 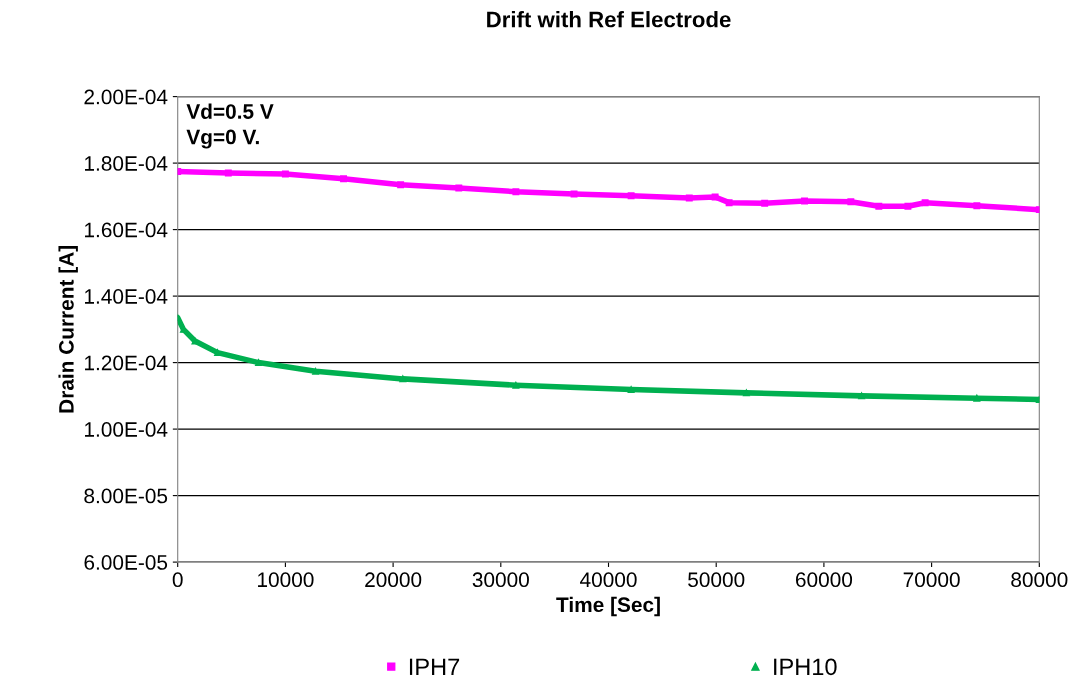 I want to click on y-tick-label: 6.00E-05, so click(x=126, y=562).